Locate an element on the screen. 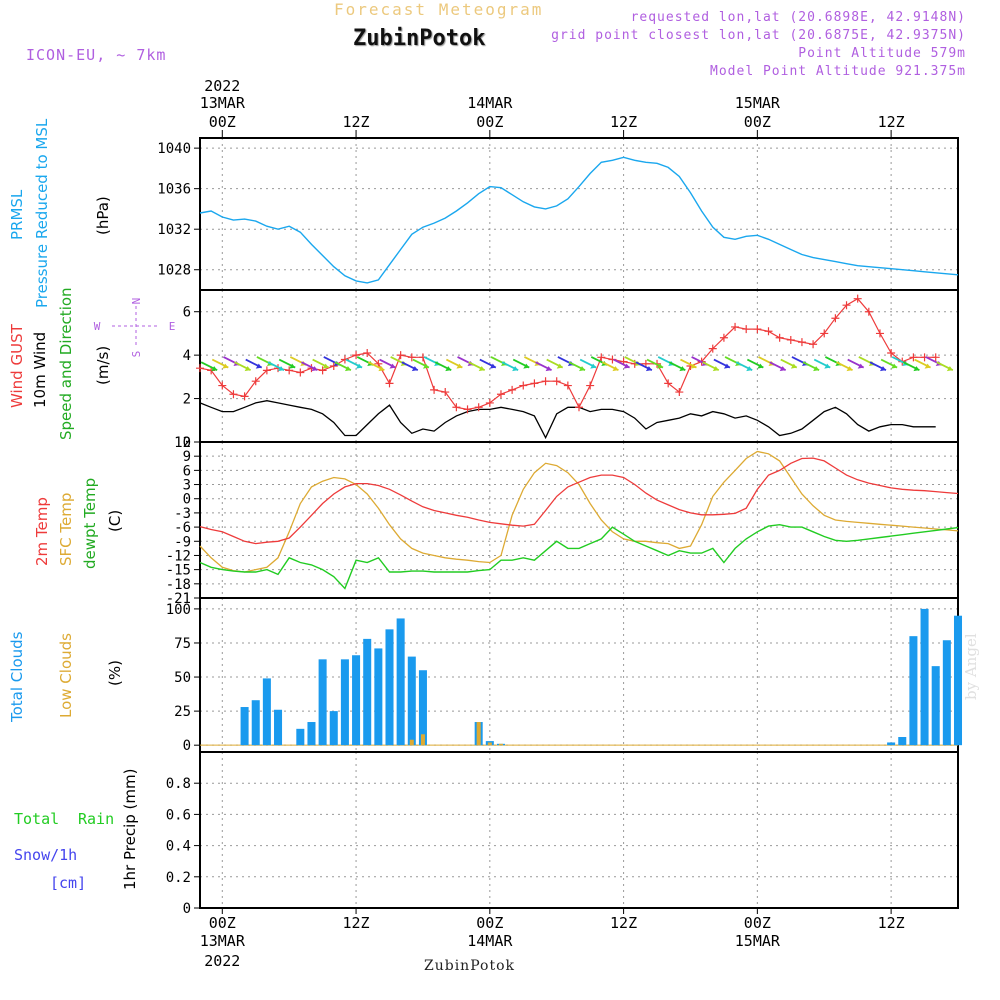 The width and height of the screenshot is (1000, 1000). dewpt-line is located at coordinates (579, 556).